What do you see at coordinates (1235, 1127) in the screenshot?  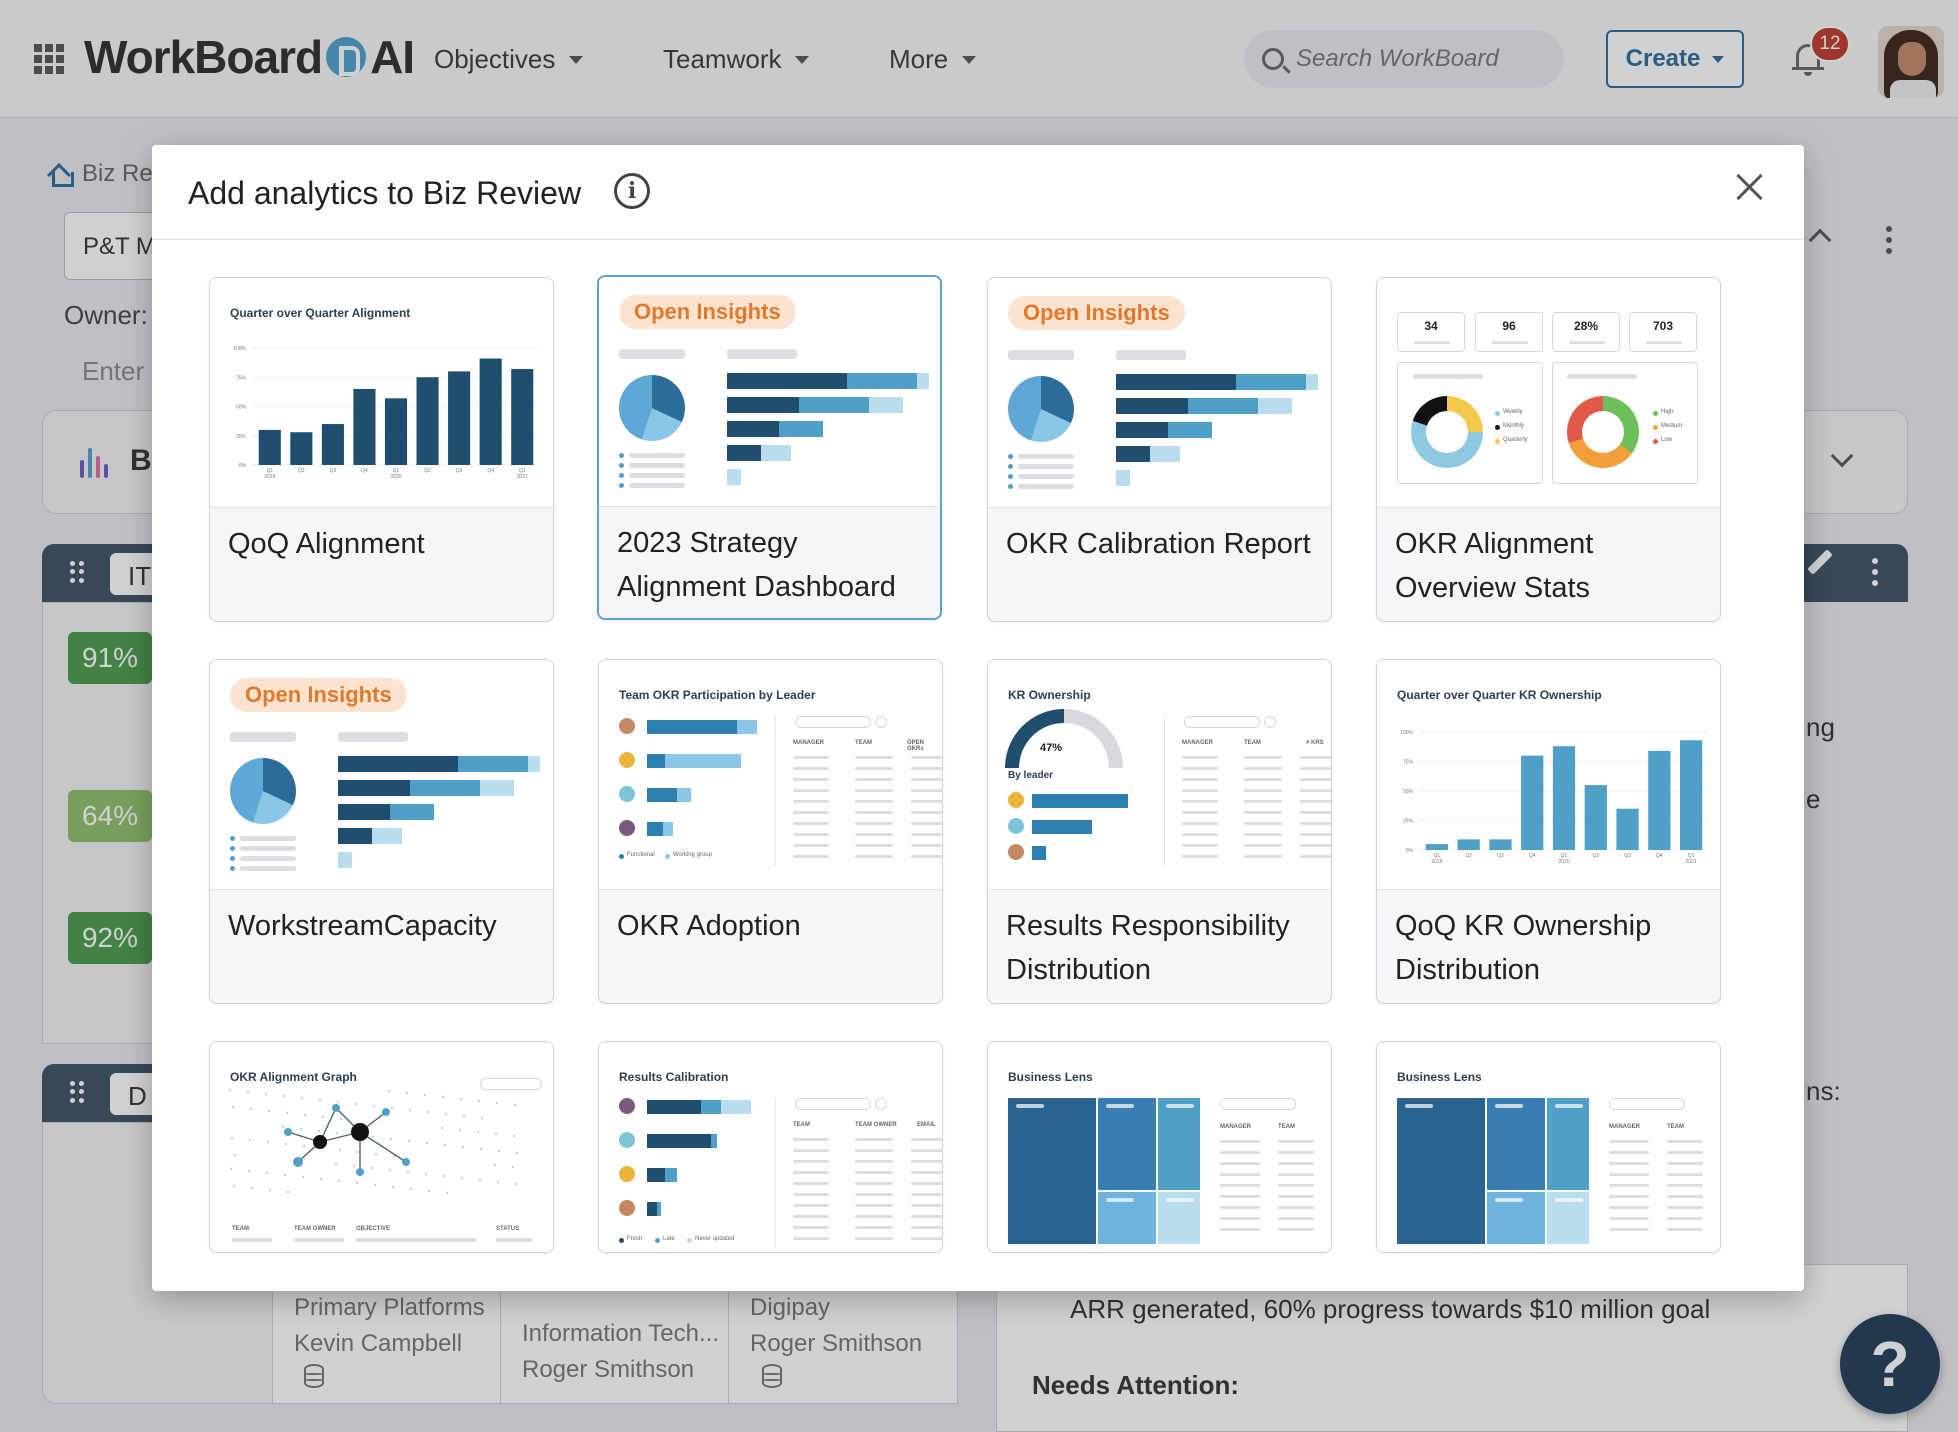 I see `column-header: MANAGER` at bounding box center [1235, 1127].